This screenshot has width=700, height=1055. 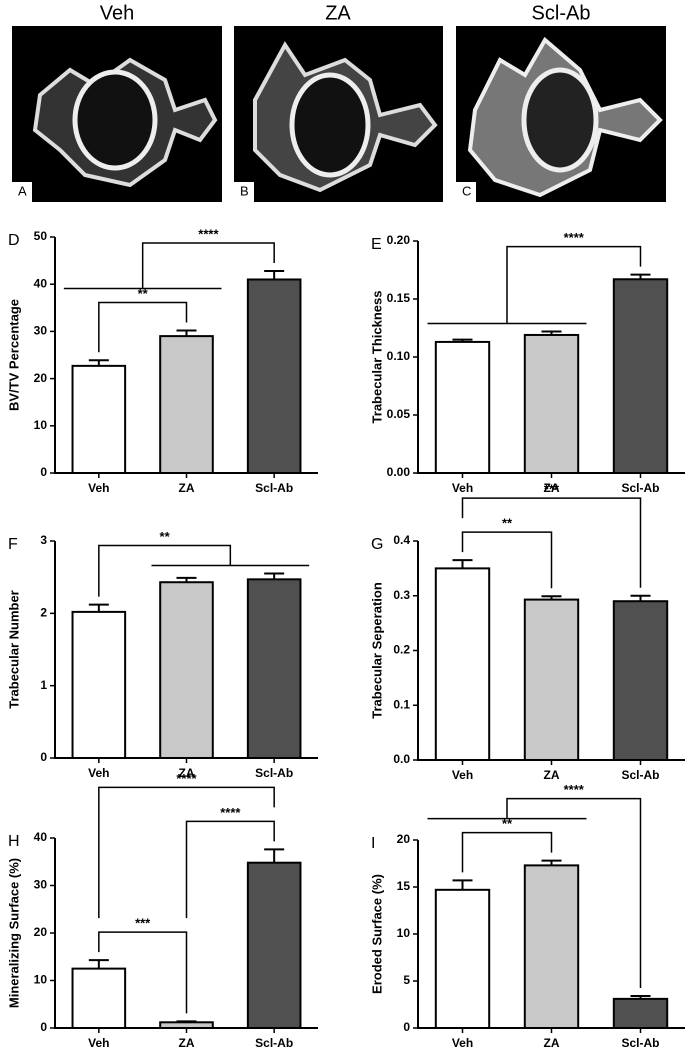 What do you see at coordinates (552, 489) in the screenshot?
I see `significance-label: ***` at bounding box center [552, 489].